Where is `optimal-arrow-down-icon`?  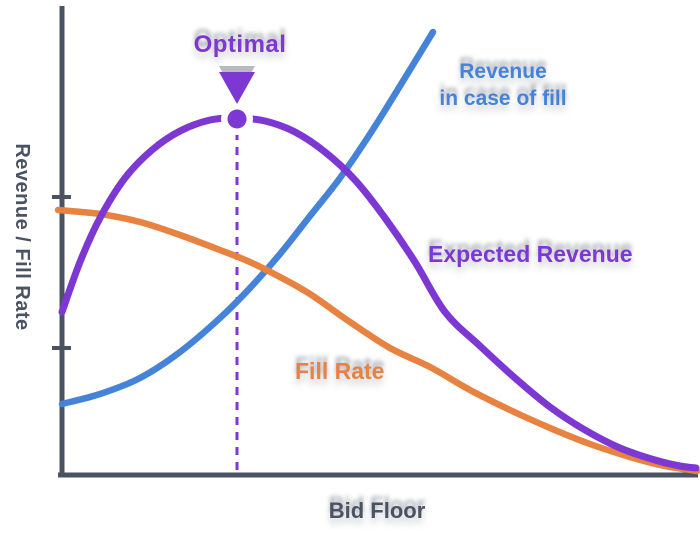 optimal-arrow-down-icon is located at coordinates (237, 88).